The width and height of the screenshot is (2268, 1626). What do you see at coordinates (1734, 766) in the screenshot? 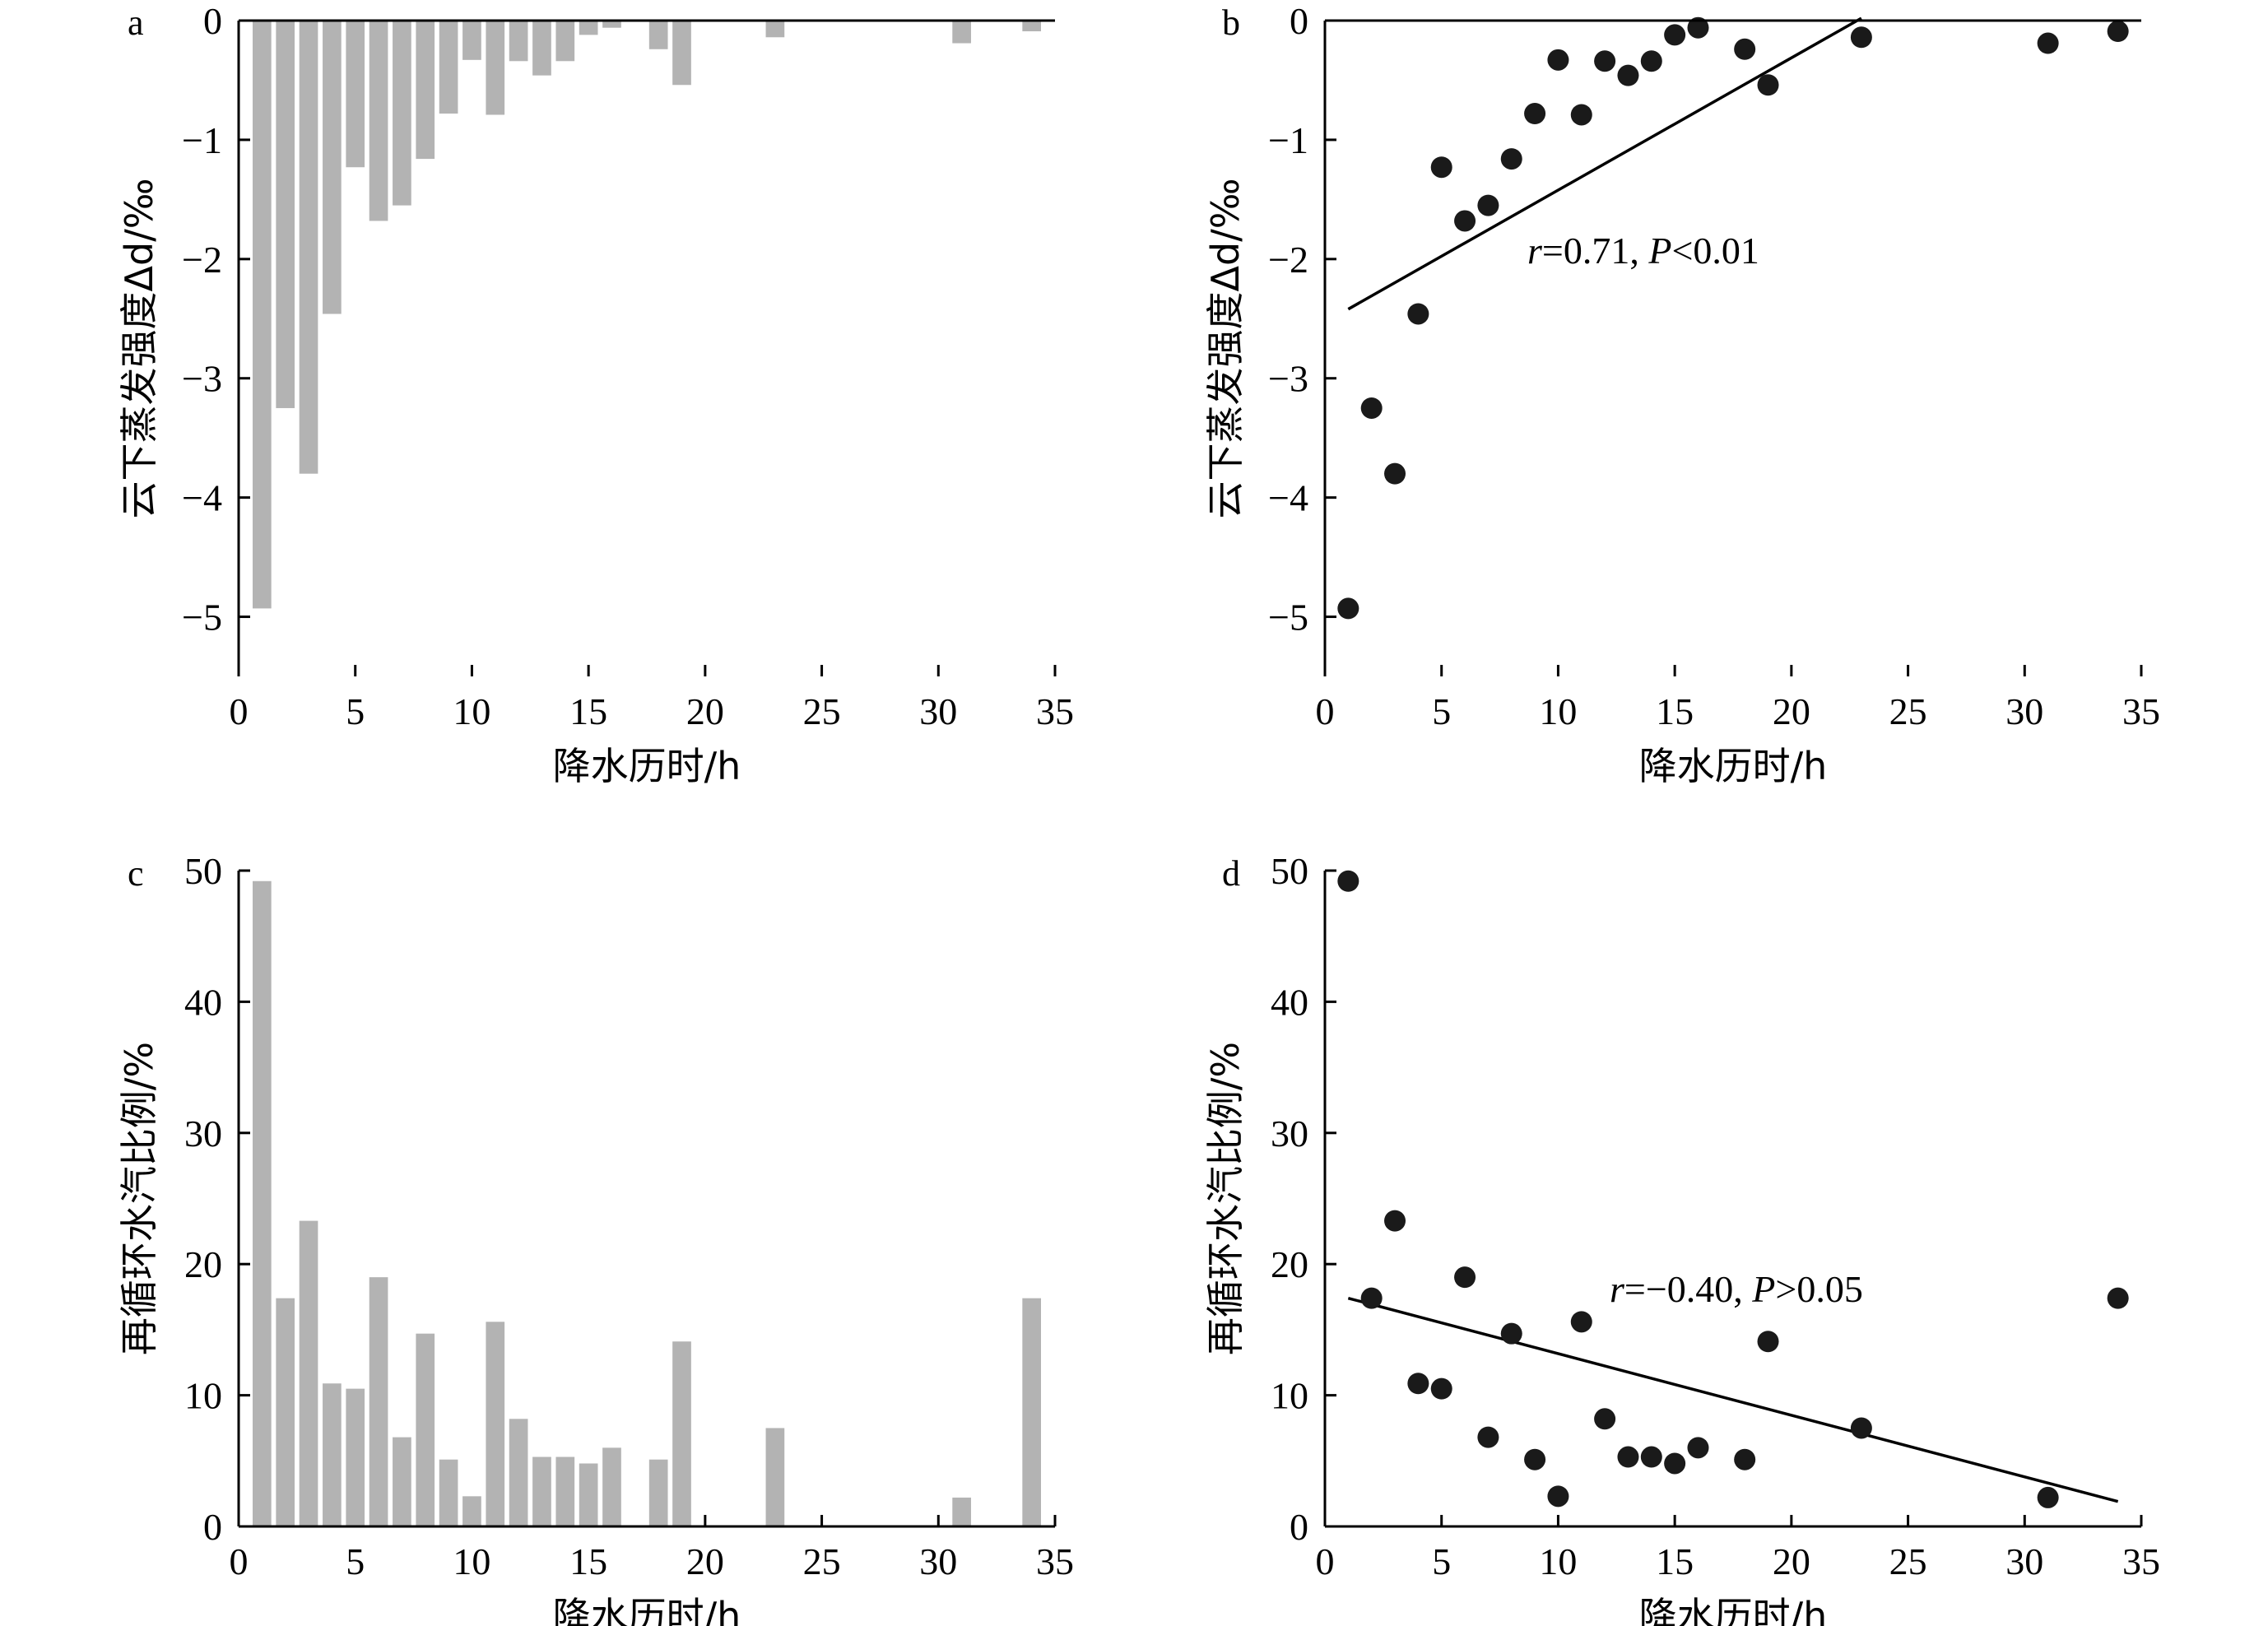
I see `panel-b-x-axis-title: 降水历时/h` at bounding box center [1734, 766].